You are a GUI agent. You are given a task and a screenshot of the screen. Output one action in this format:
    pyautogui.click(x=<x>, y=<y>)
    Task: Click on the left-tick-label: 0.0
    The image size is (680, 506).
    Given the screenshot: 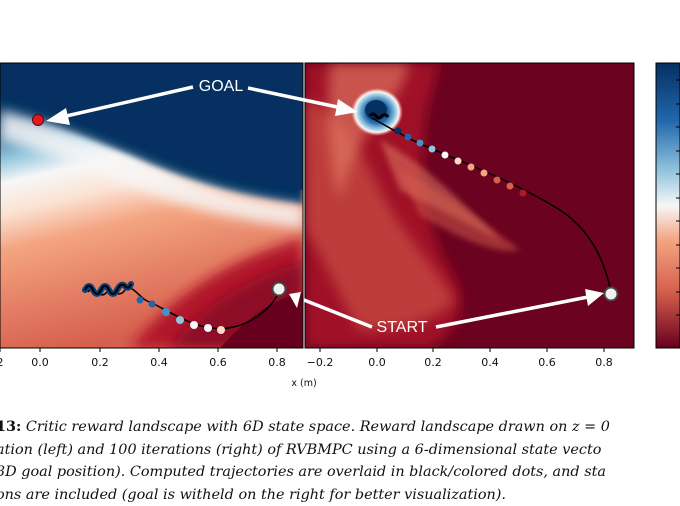 What is the action you would take?
    pyautogui.click(x=40, y=362)
    